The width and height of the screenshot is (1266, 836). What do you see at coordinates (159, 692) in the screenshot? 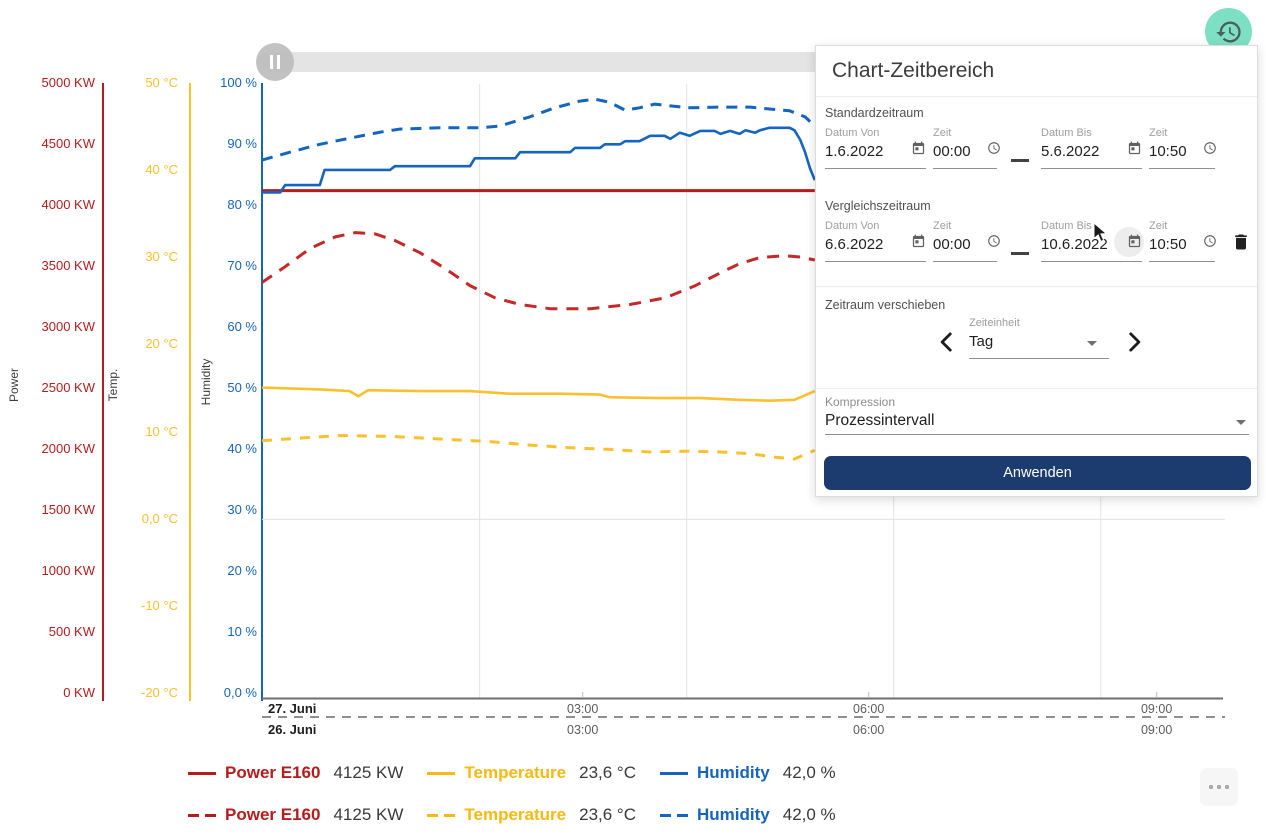
I see `temp-tick-label: -20 °C` at bounding box center [159, 692].